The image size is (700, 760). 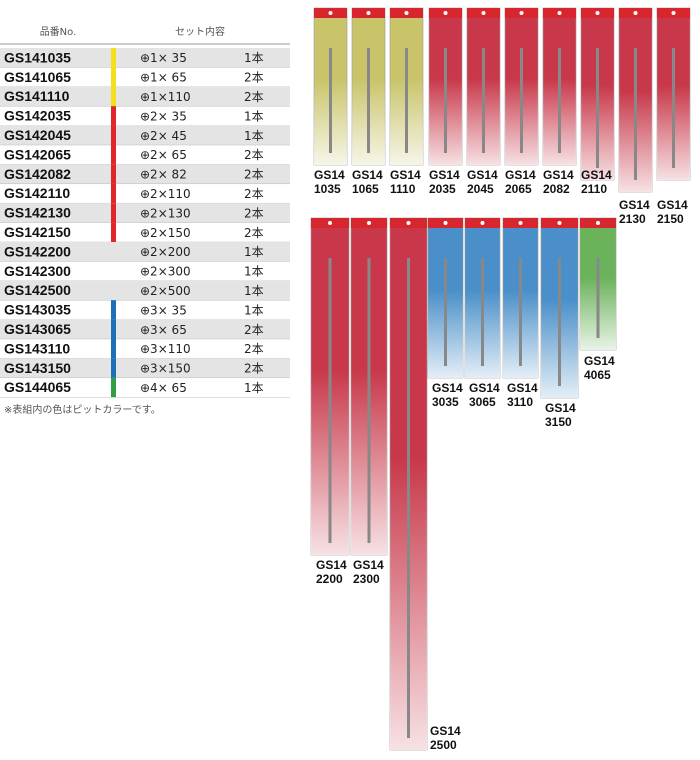 What do you see at coordinates (82, 409) in the screenshot?
I see `note: ※表組内の色はピットカラーです。` at bounding box center [82, 409].